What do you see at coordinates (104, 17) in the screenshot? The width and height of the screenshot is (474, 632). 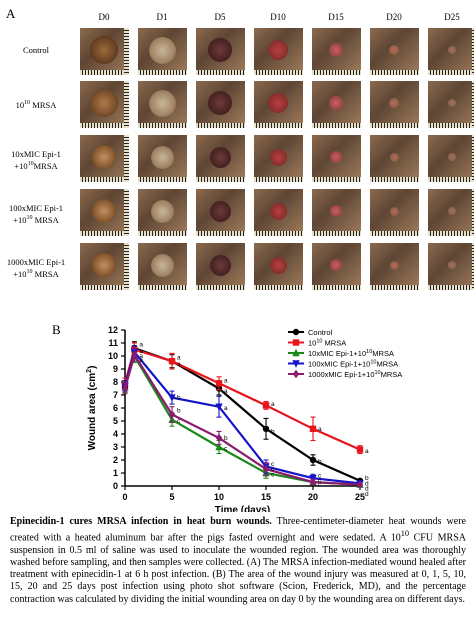 I see `day-label-d0: D0` at bounding box center [104, 17].